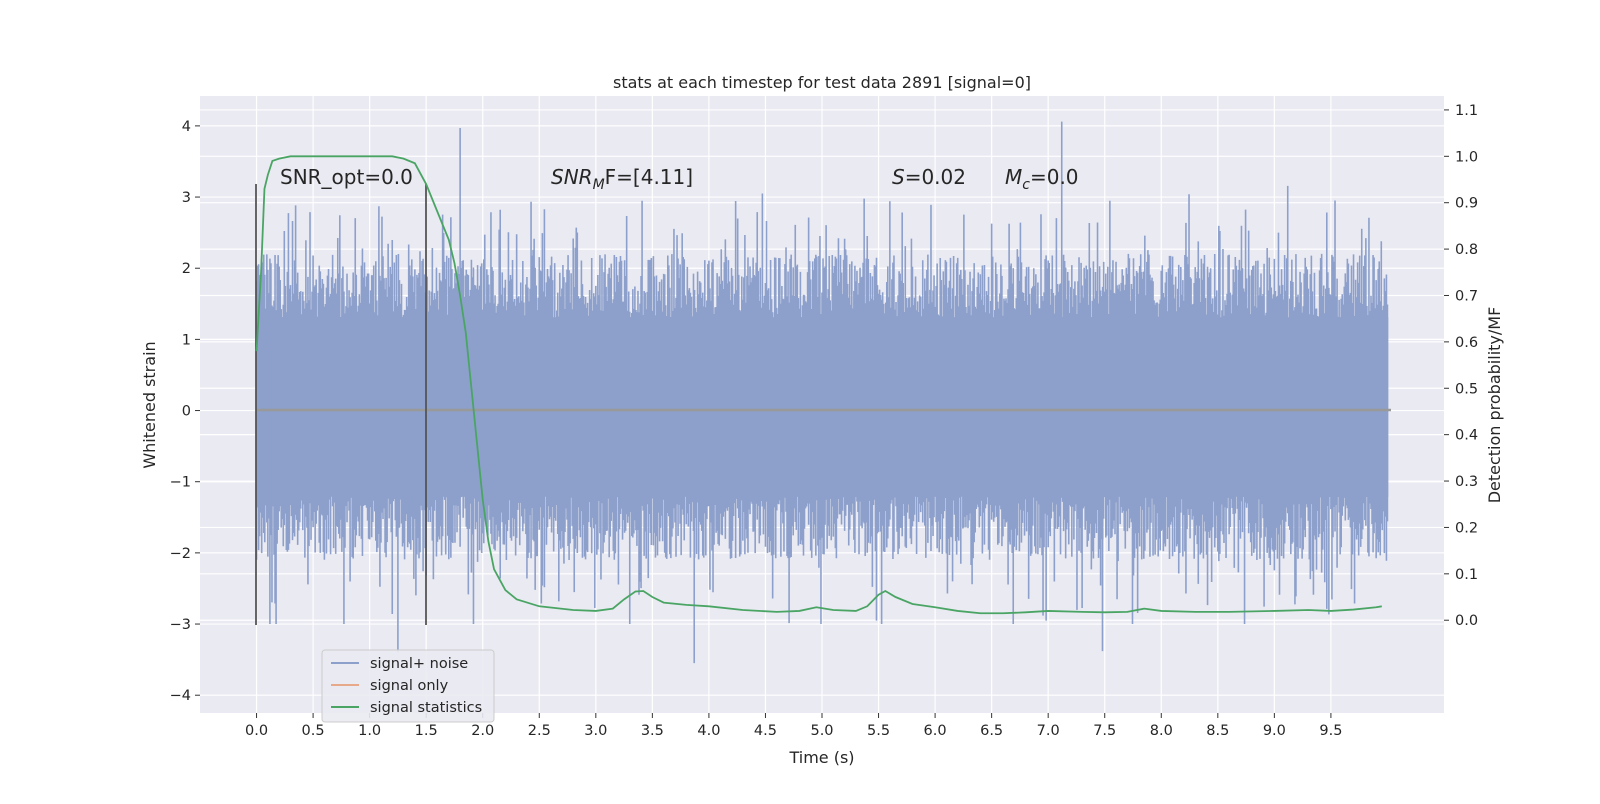 This screenshot has height=804, width=1600. What do you see at coordinates (186, 269) in the screenshot?
I see `y-tick-label: 2` at bounding box center [186, 269].